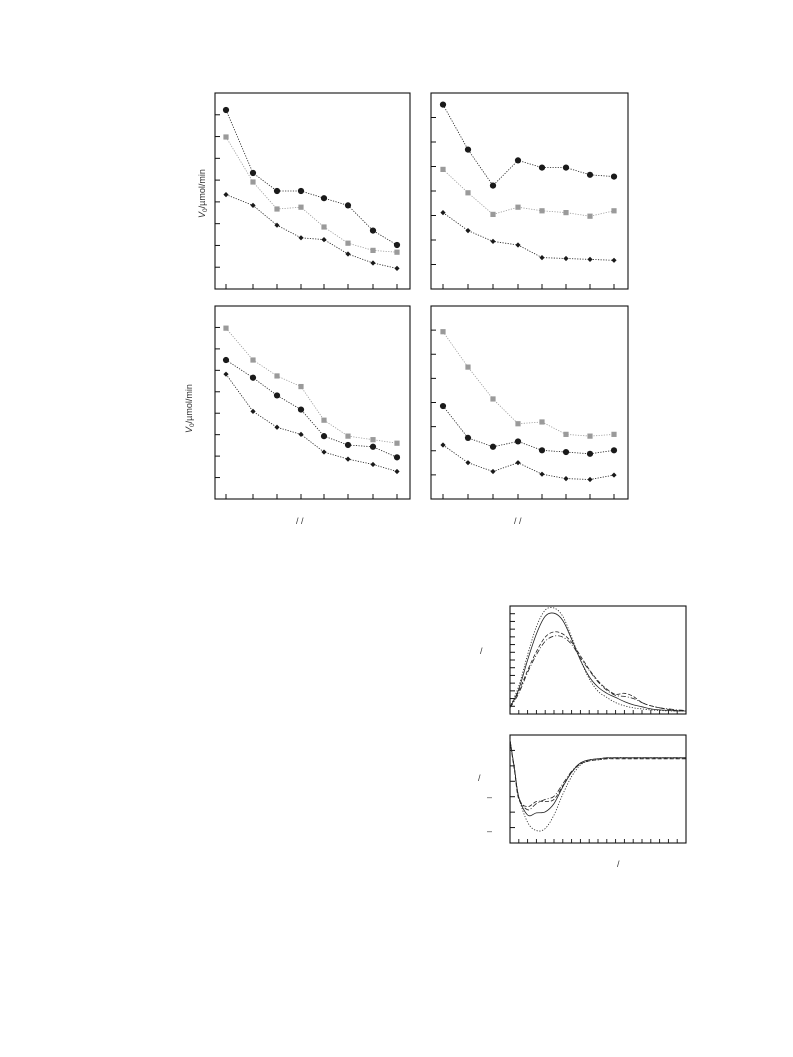 This screenshot has width=793, height=1057. Describe the element at coordinates (202, 188) in the screenshot. I see `top-ylabel-unit: /µmol/min` at that location.